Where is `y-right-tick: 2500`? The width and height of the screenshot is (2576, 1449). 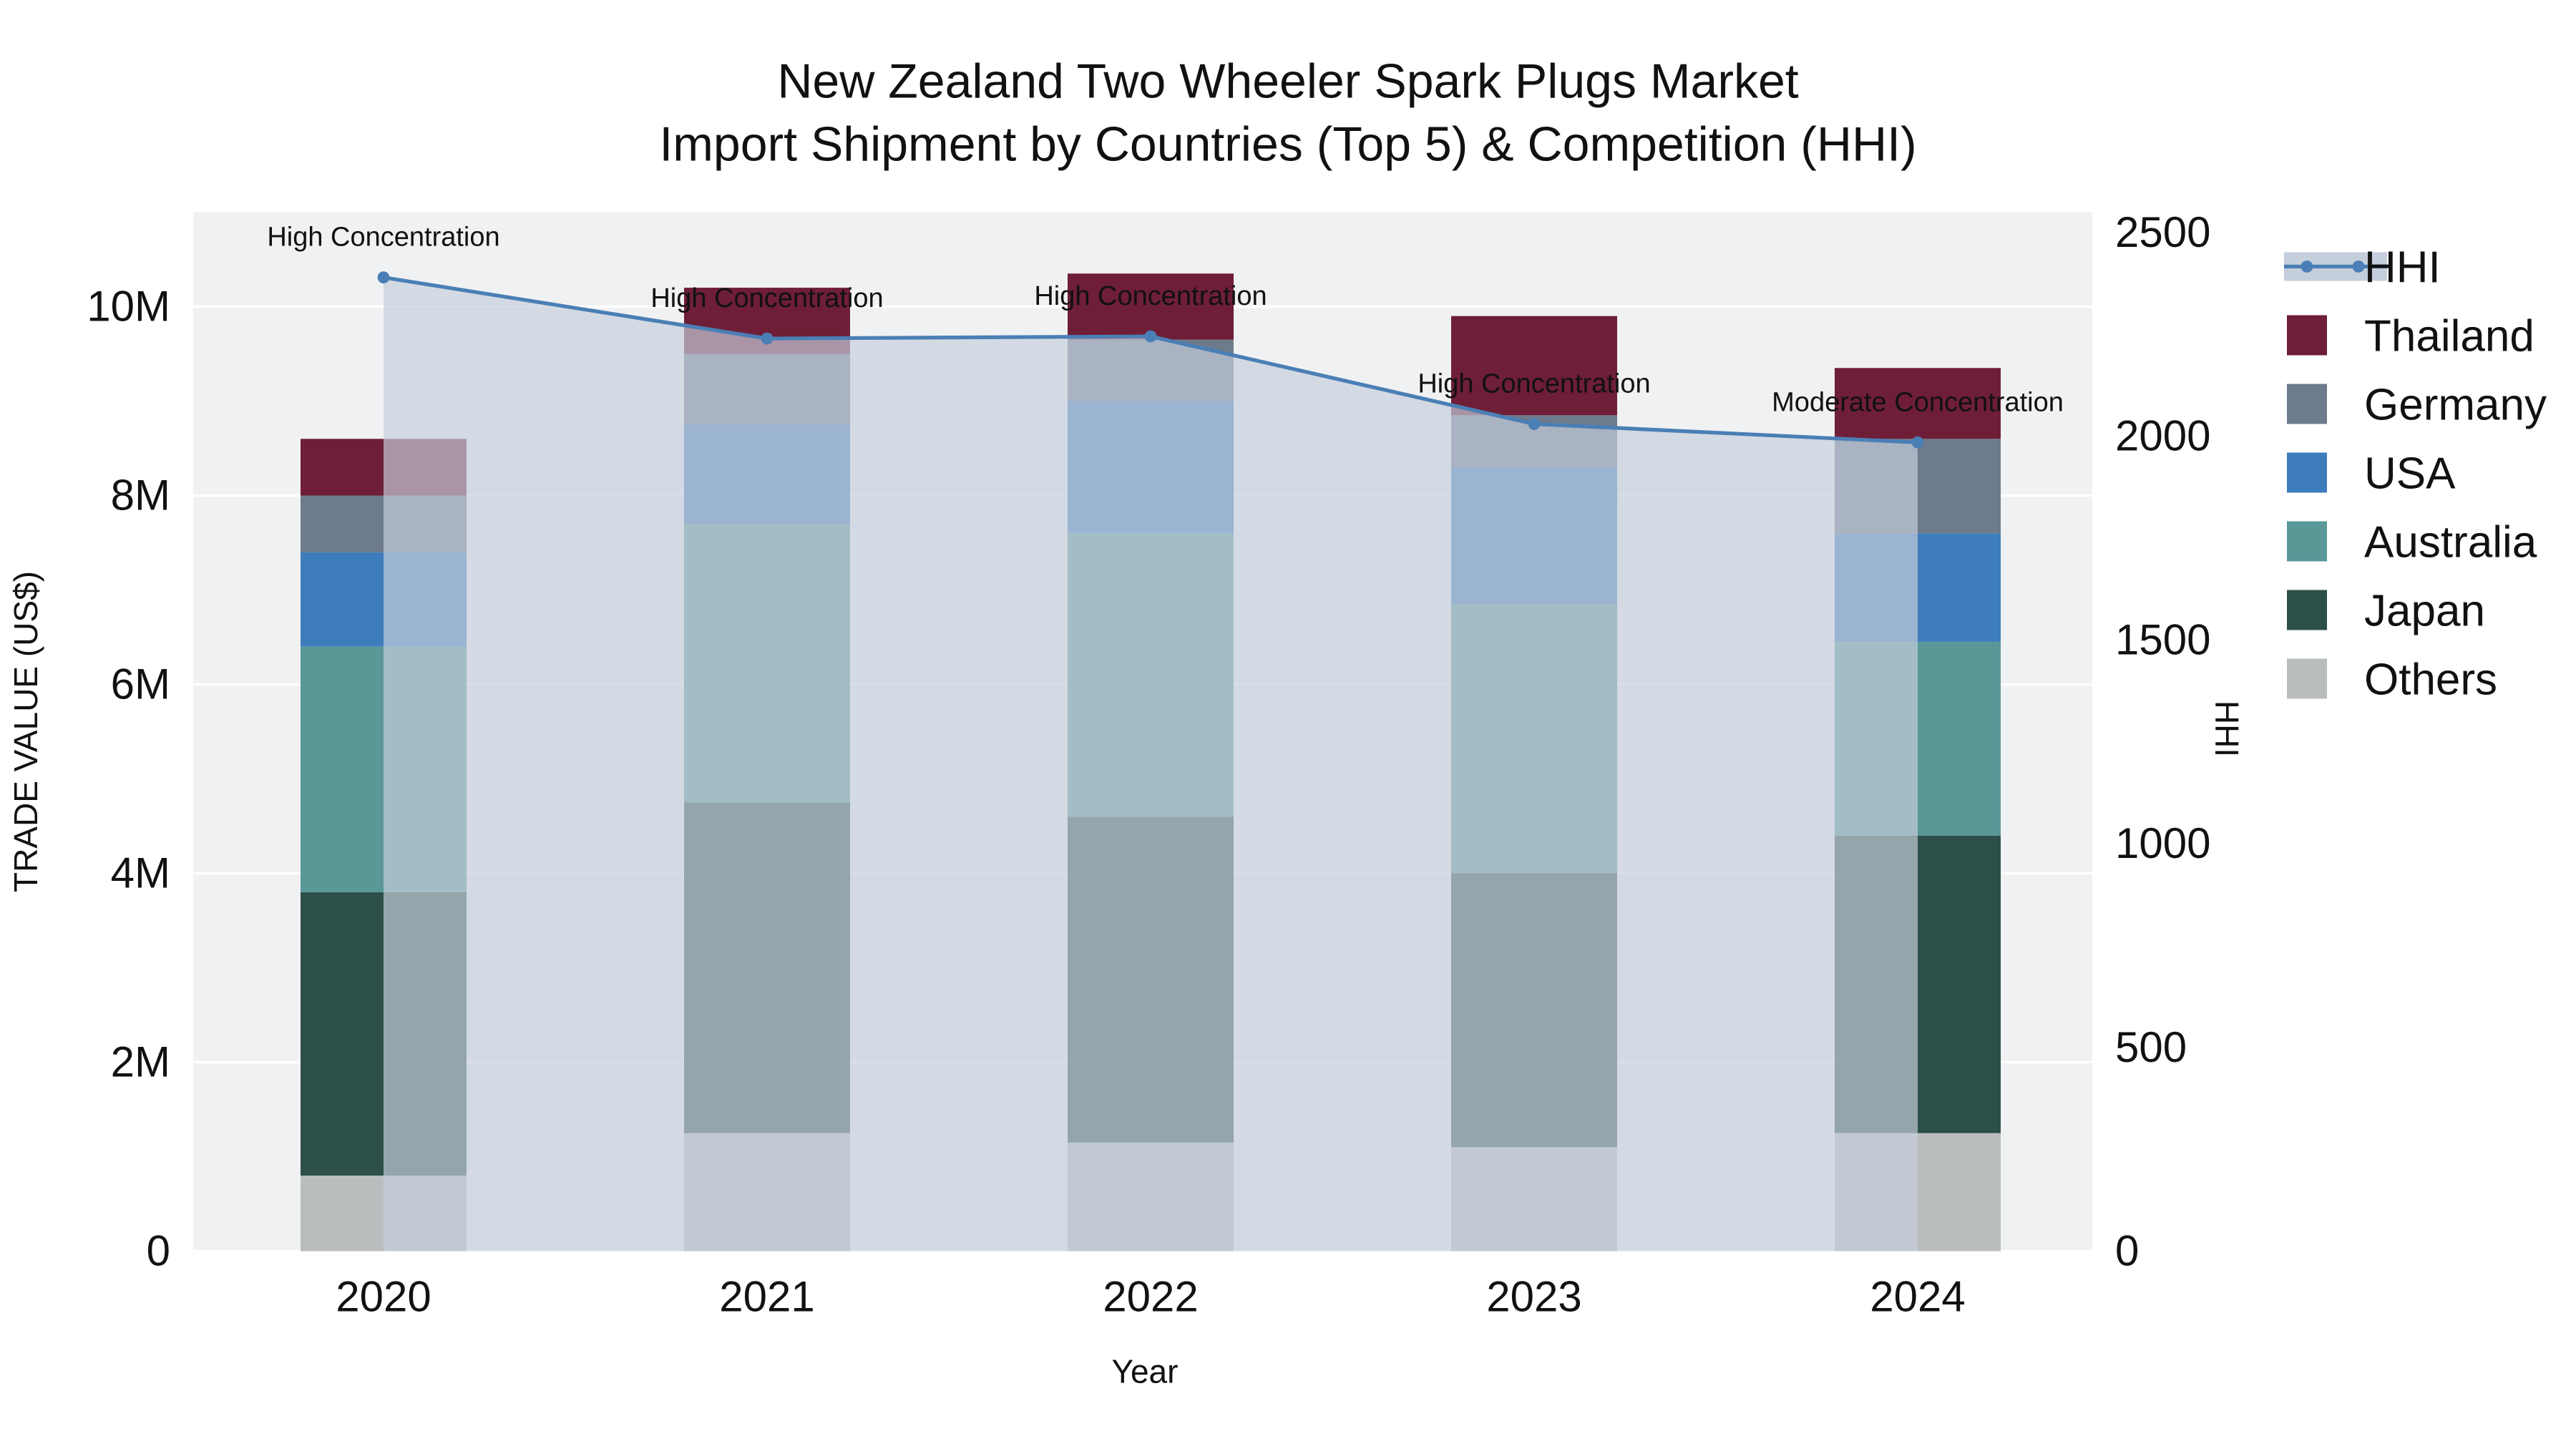 y-right-tick: 2500 is located at coordinates (2162, 232).